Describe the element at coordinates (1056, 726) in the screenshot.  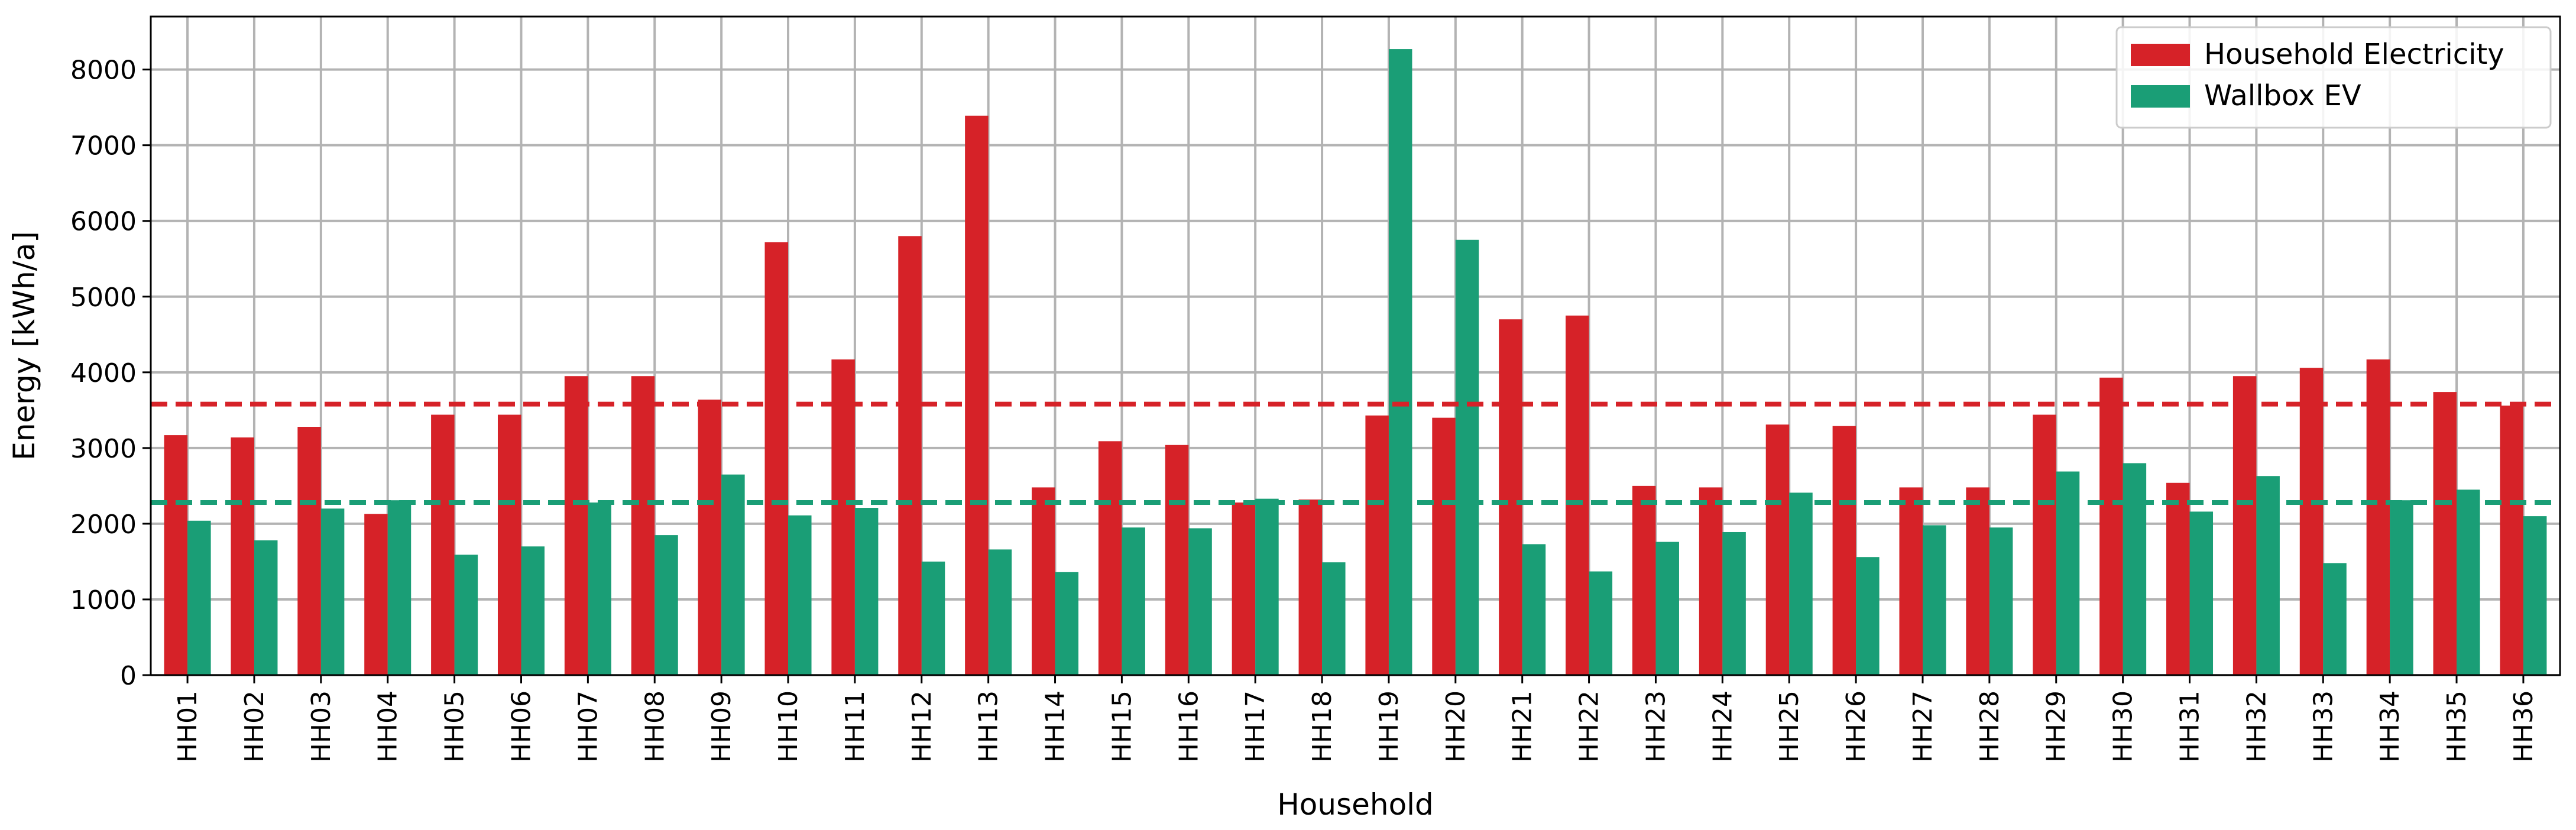
I see `x-tick-label: HH14` at that location.